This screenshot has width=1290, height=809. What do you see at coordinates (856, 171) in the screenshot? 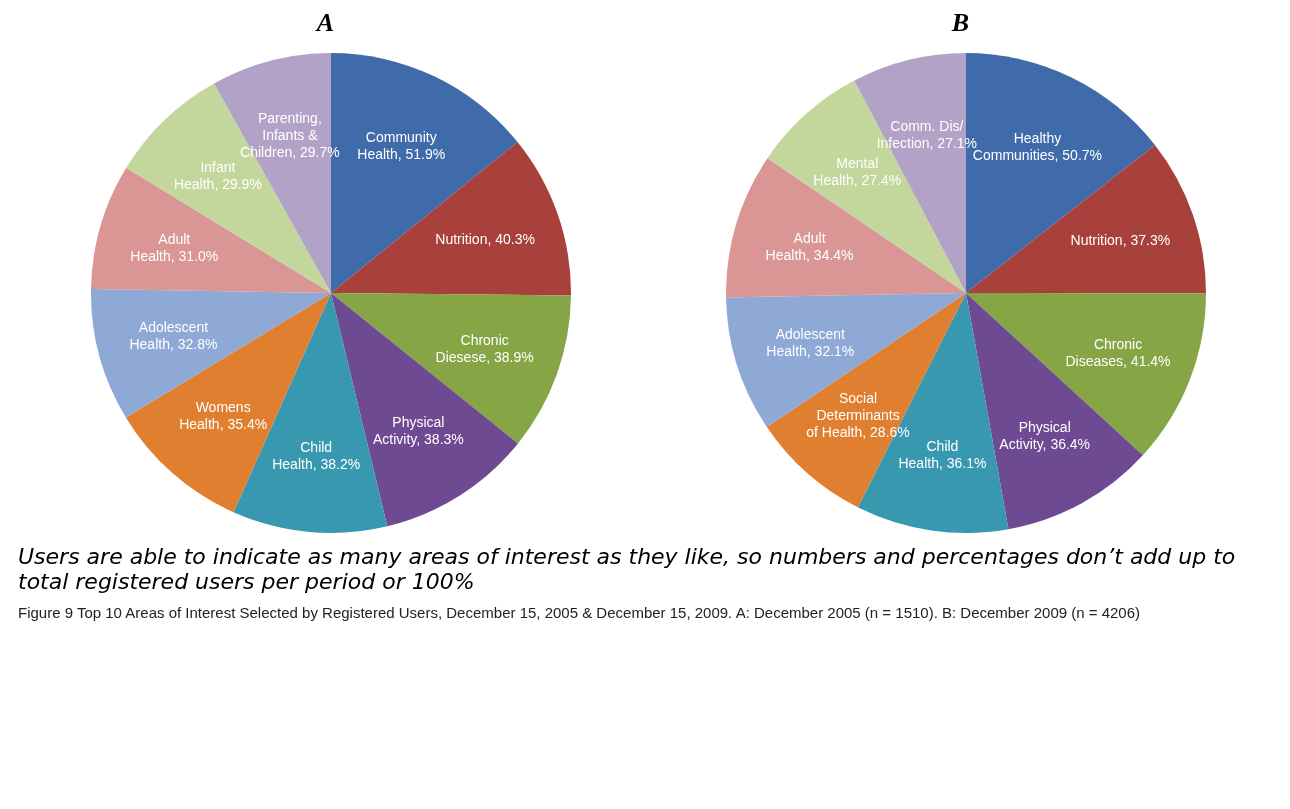
I see `slice-label: Mental Health, 27.4%` at bounding box center [856, 171].